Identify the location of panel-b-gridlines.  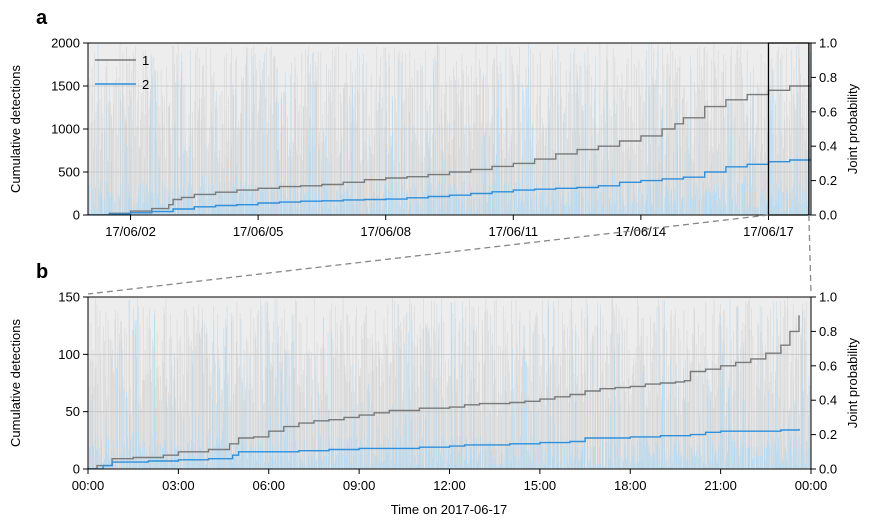
(449, 383).